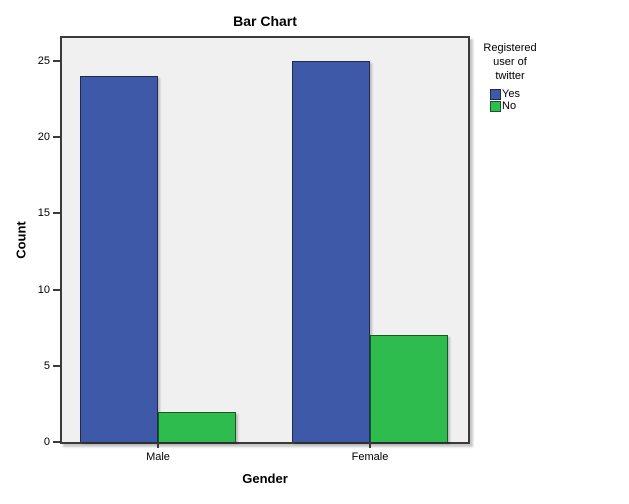 This screenshot has height=504, width=629. What do you see at coordinates (46, 365) in the screenshot?
I see `y-tick-label: 5` at bounding box center [46, 365].